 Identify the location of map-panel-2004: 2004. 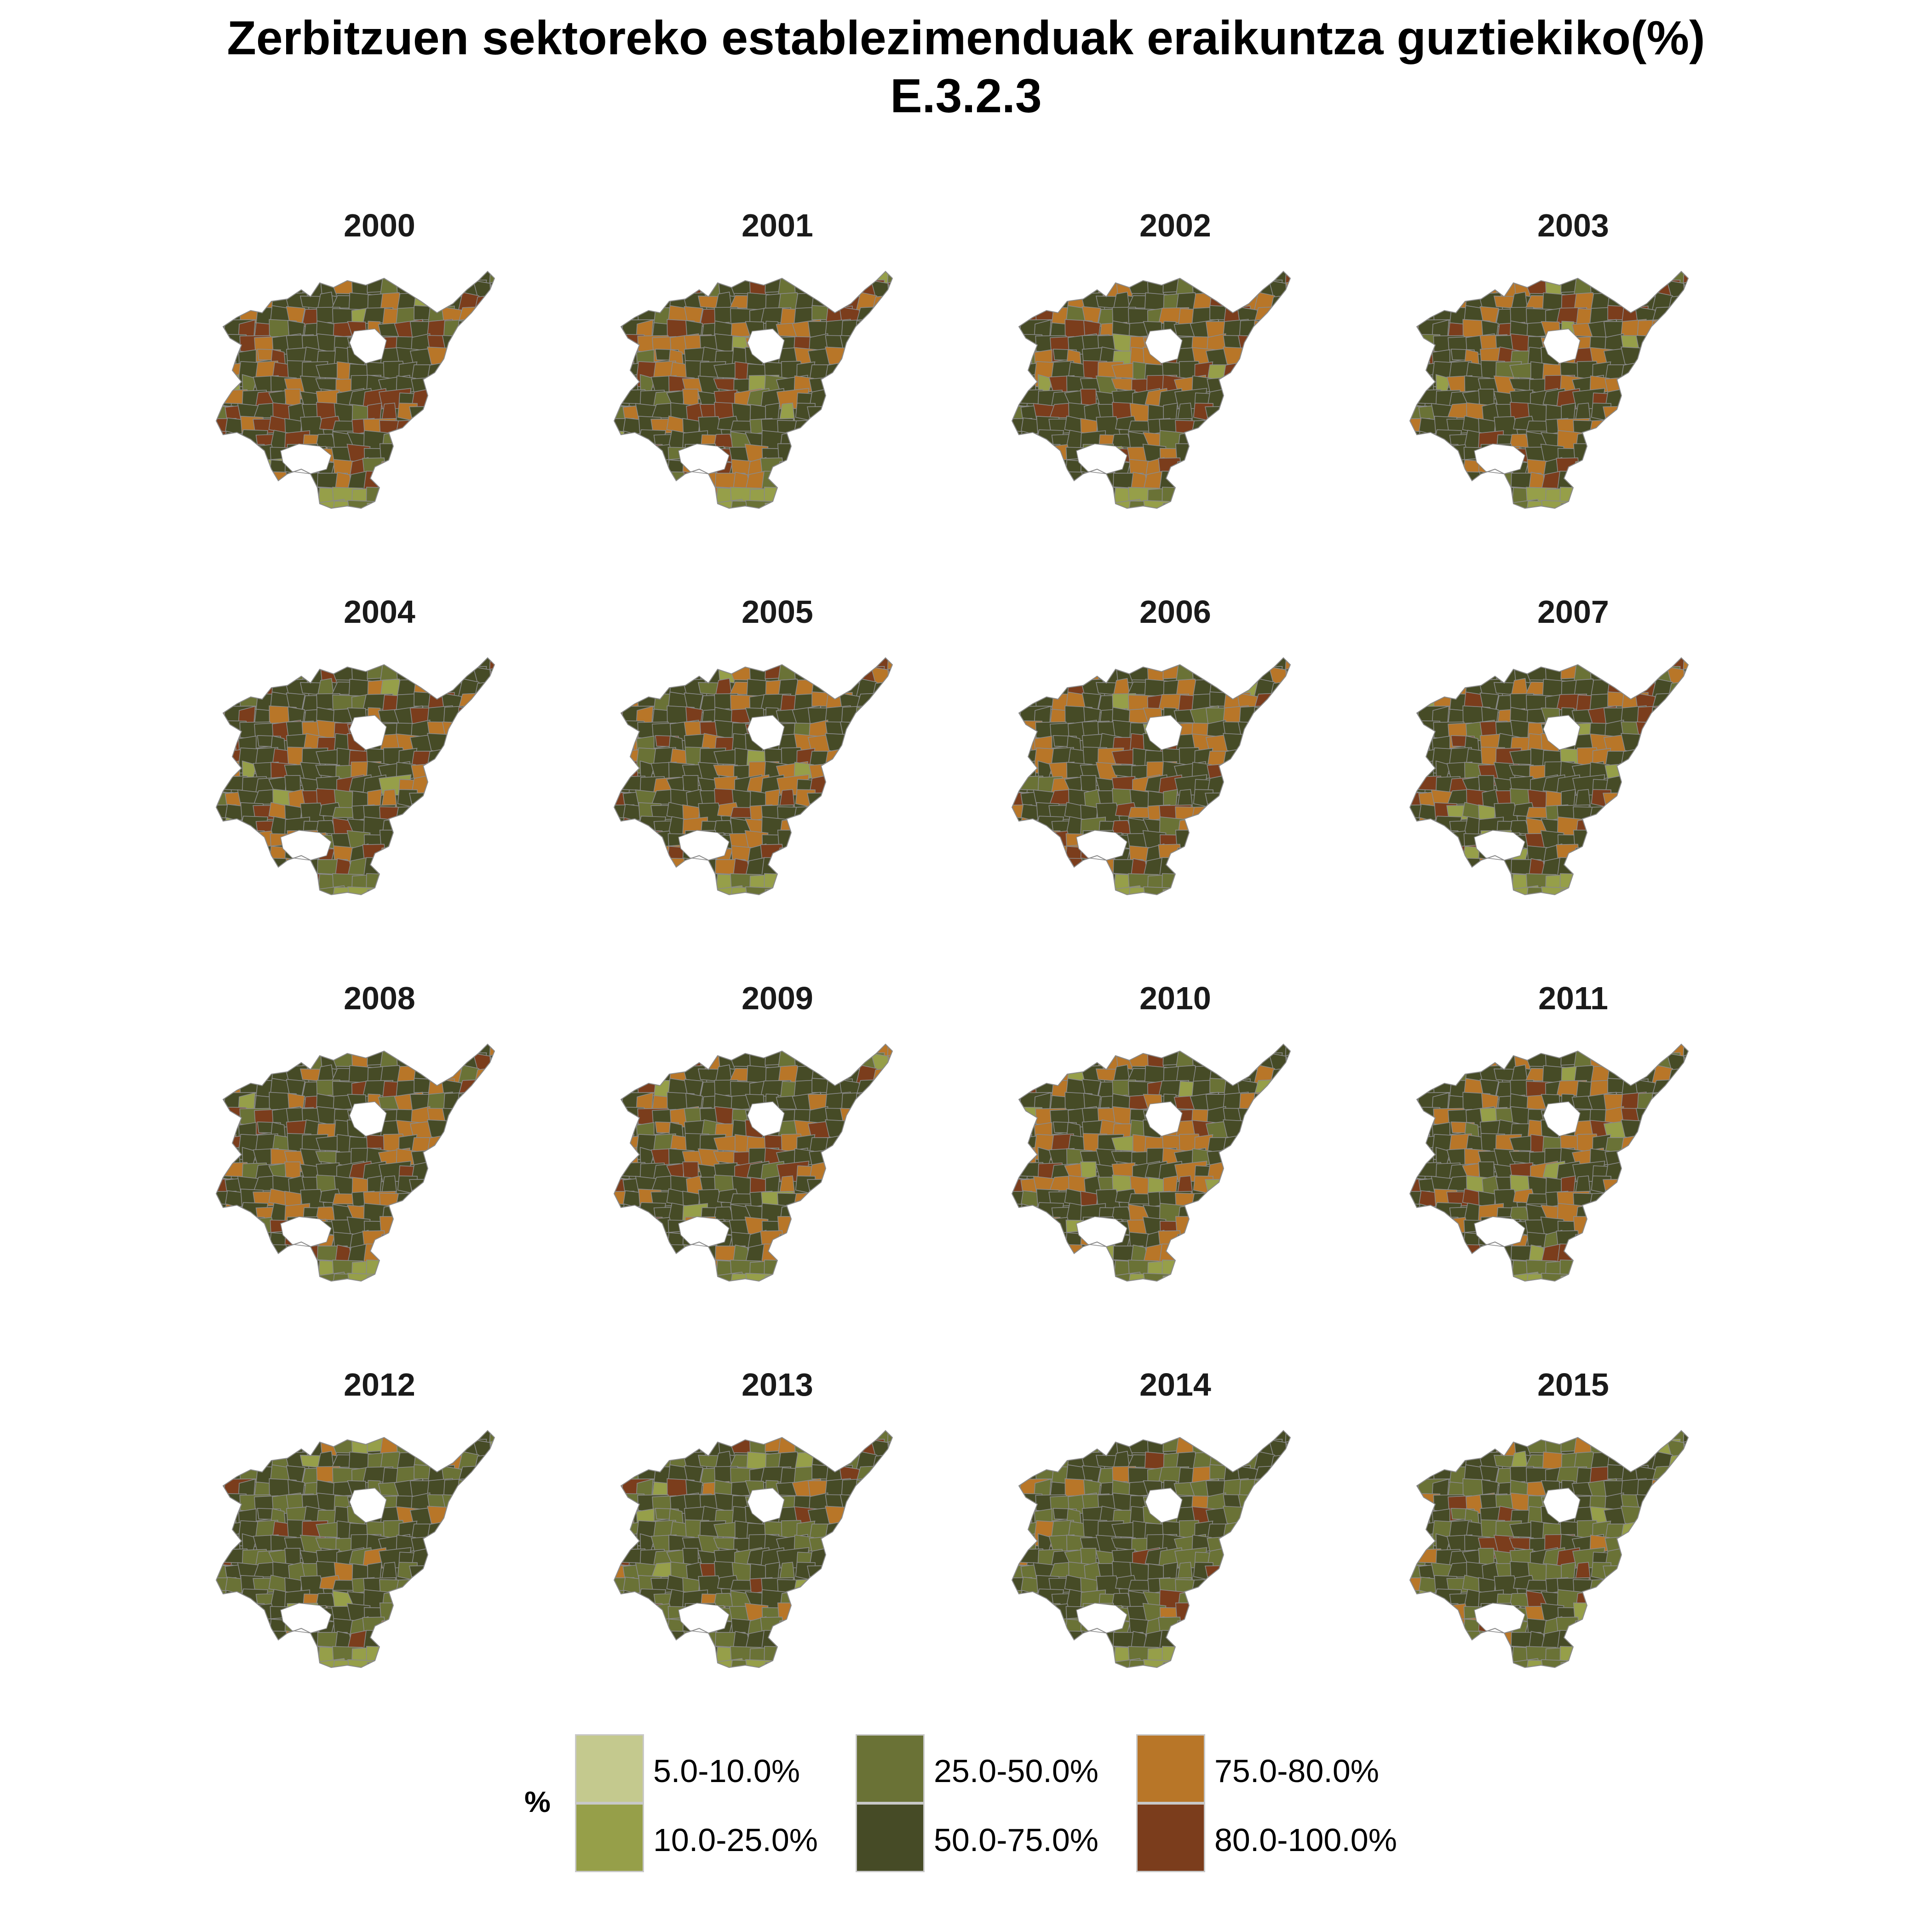
(379, 768).